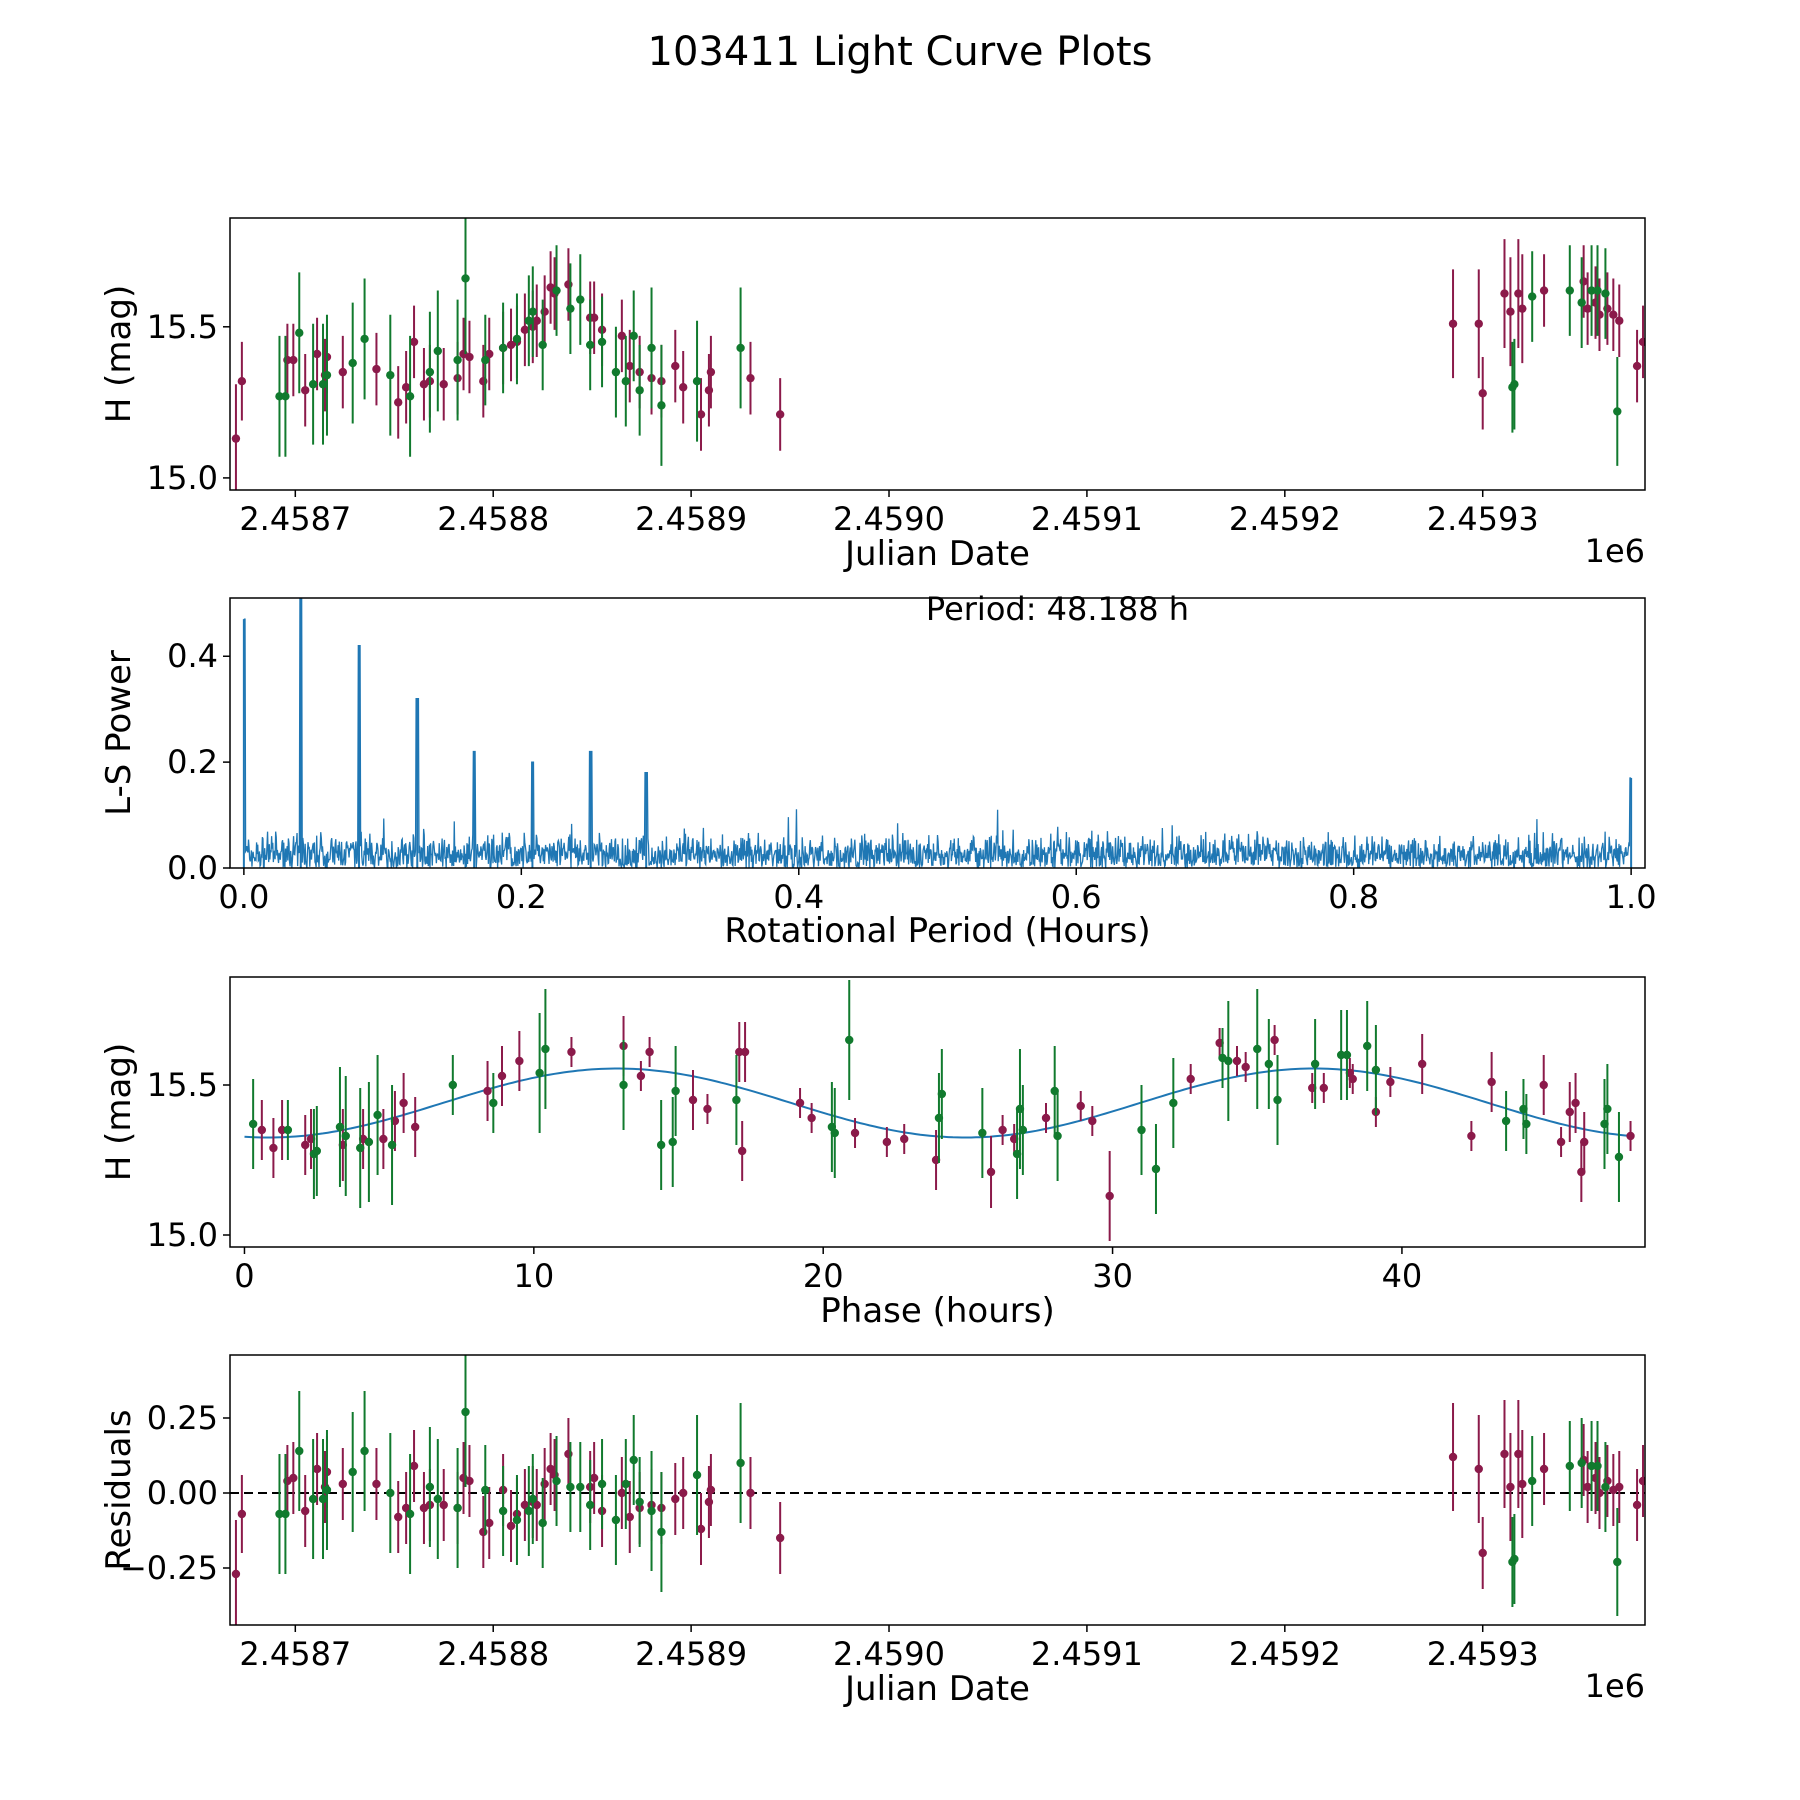  What do you see at coordinates (521, 897) in the screenshot?
I see `x-tick-label: 0.2` at bounding box center [521, 897].